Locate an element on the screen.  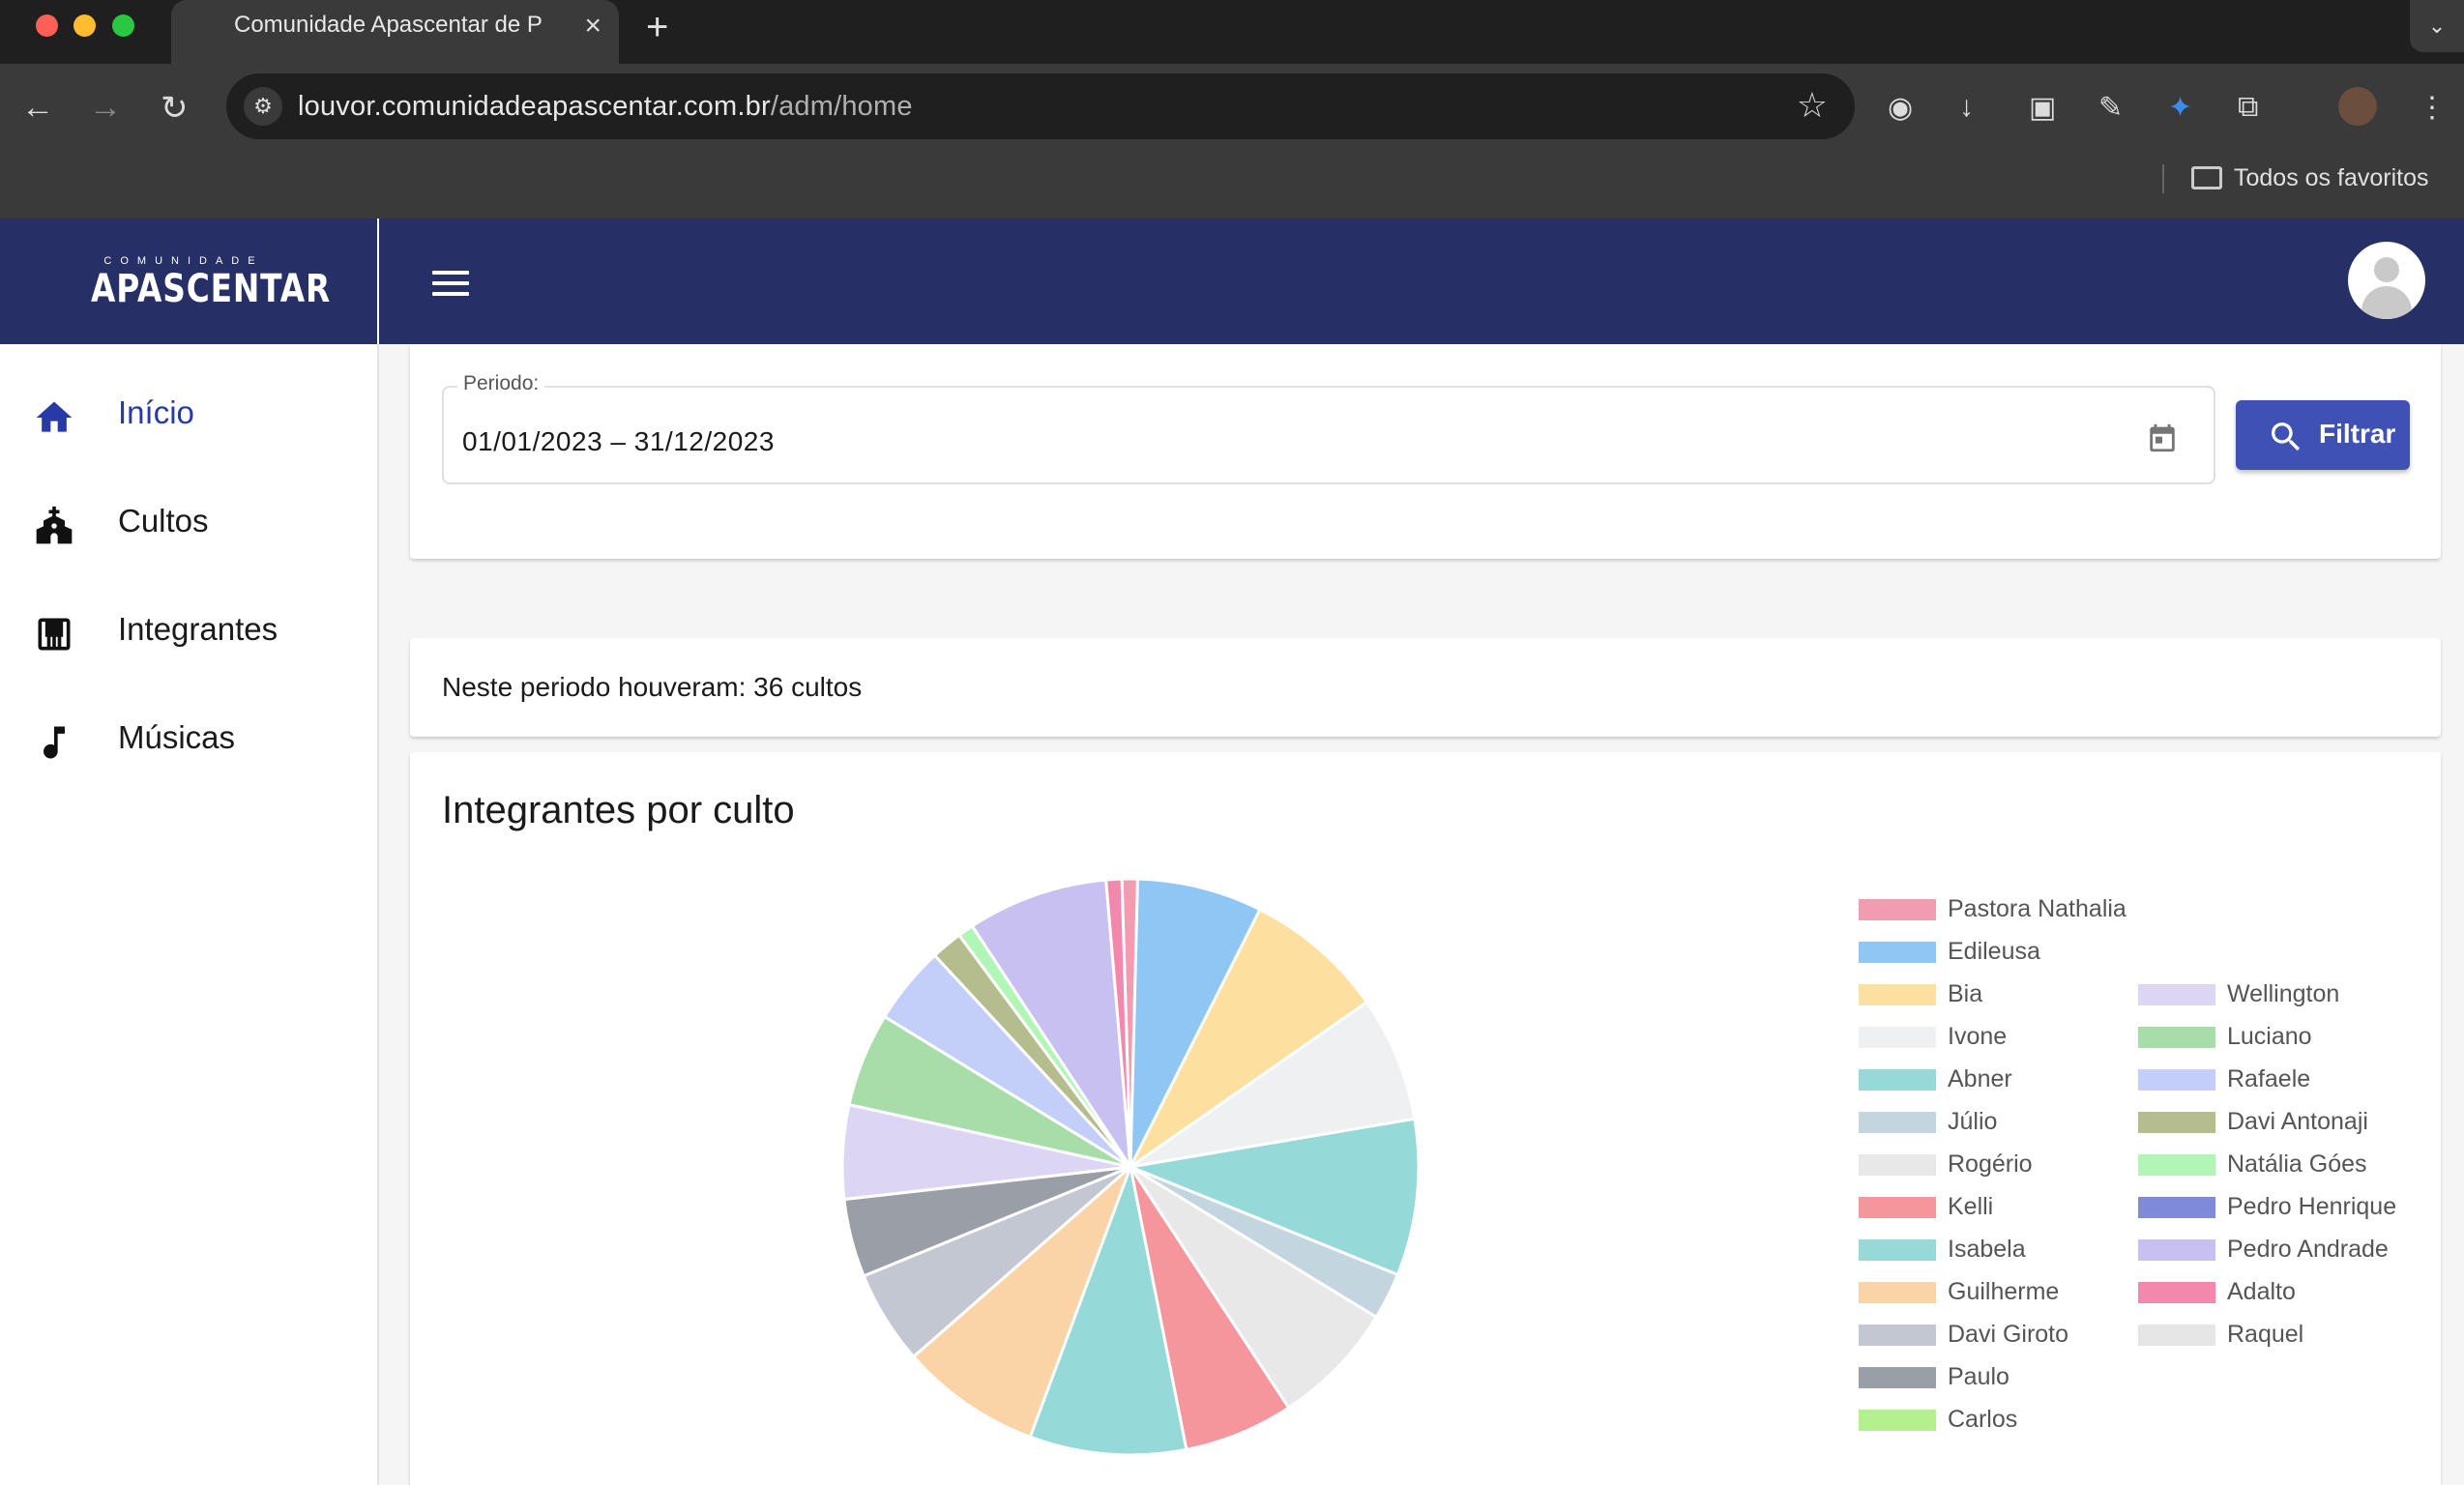
summary-card: Neste periodo houveram: 36 cultos is located at coordinates (1425, 687).